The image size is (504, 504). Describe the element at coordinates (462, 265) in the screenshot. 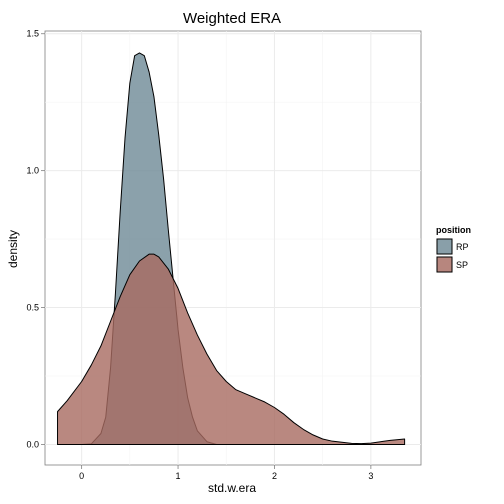

I see `legend-label-sp: SP` at that location.